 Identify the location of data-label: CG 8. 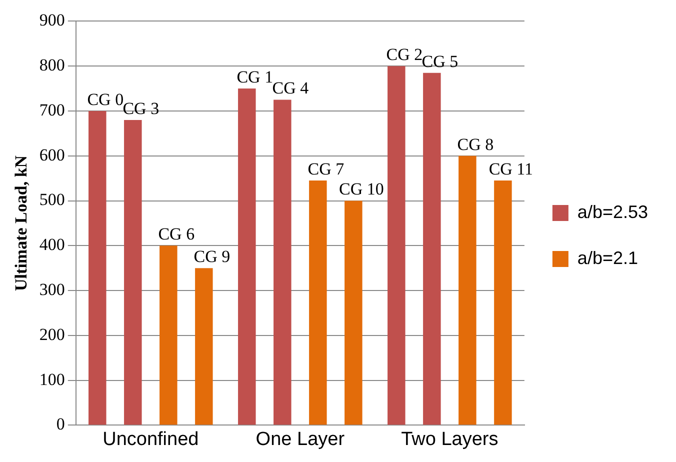
(475, 144).